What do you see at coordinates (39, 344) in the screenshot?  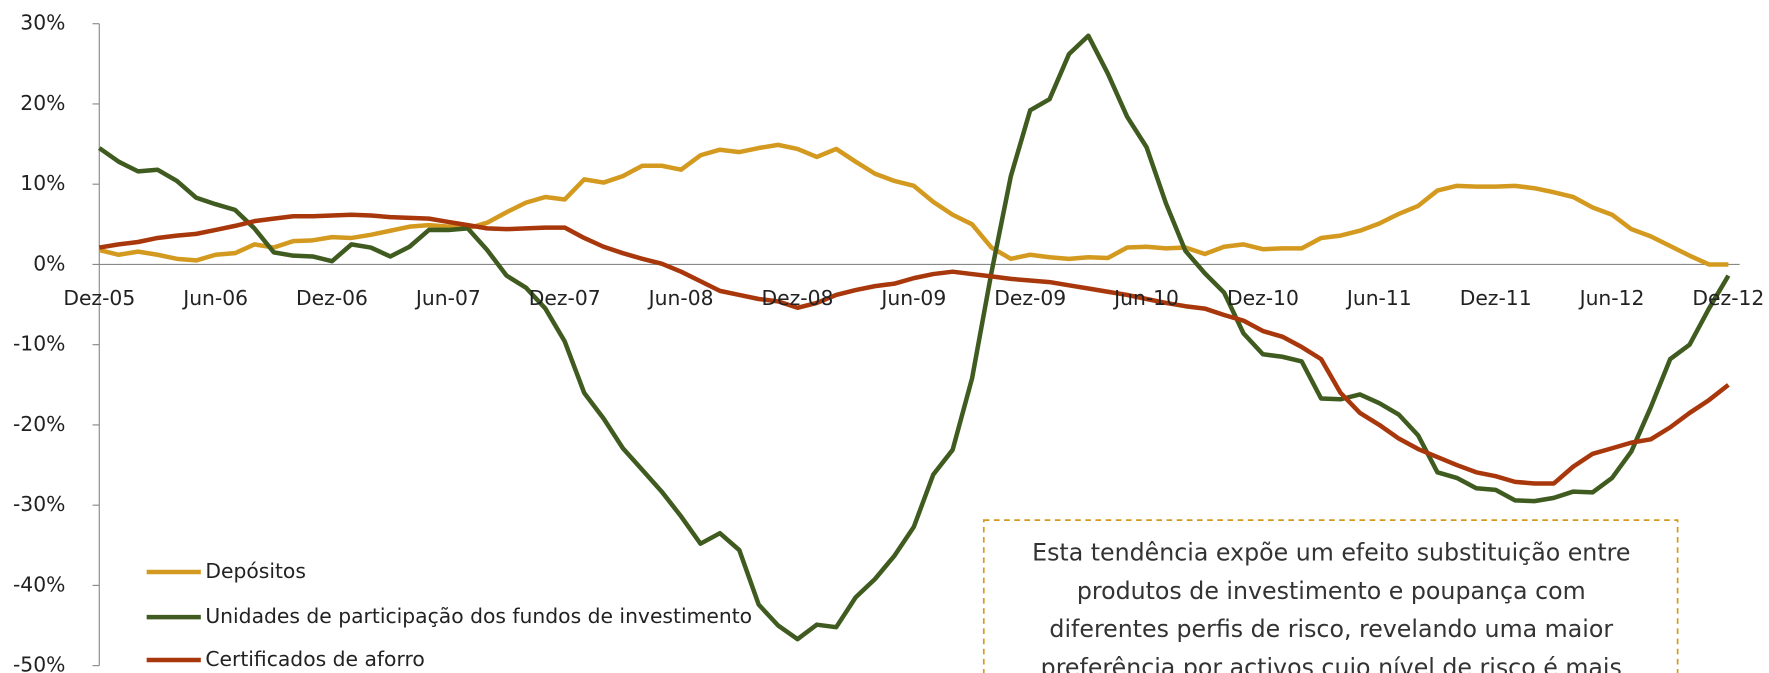 I see `y-tick-label: -10%` at bounding box center [39, 344].